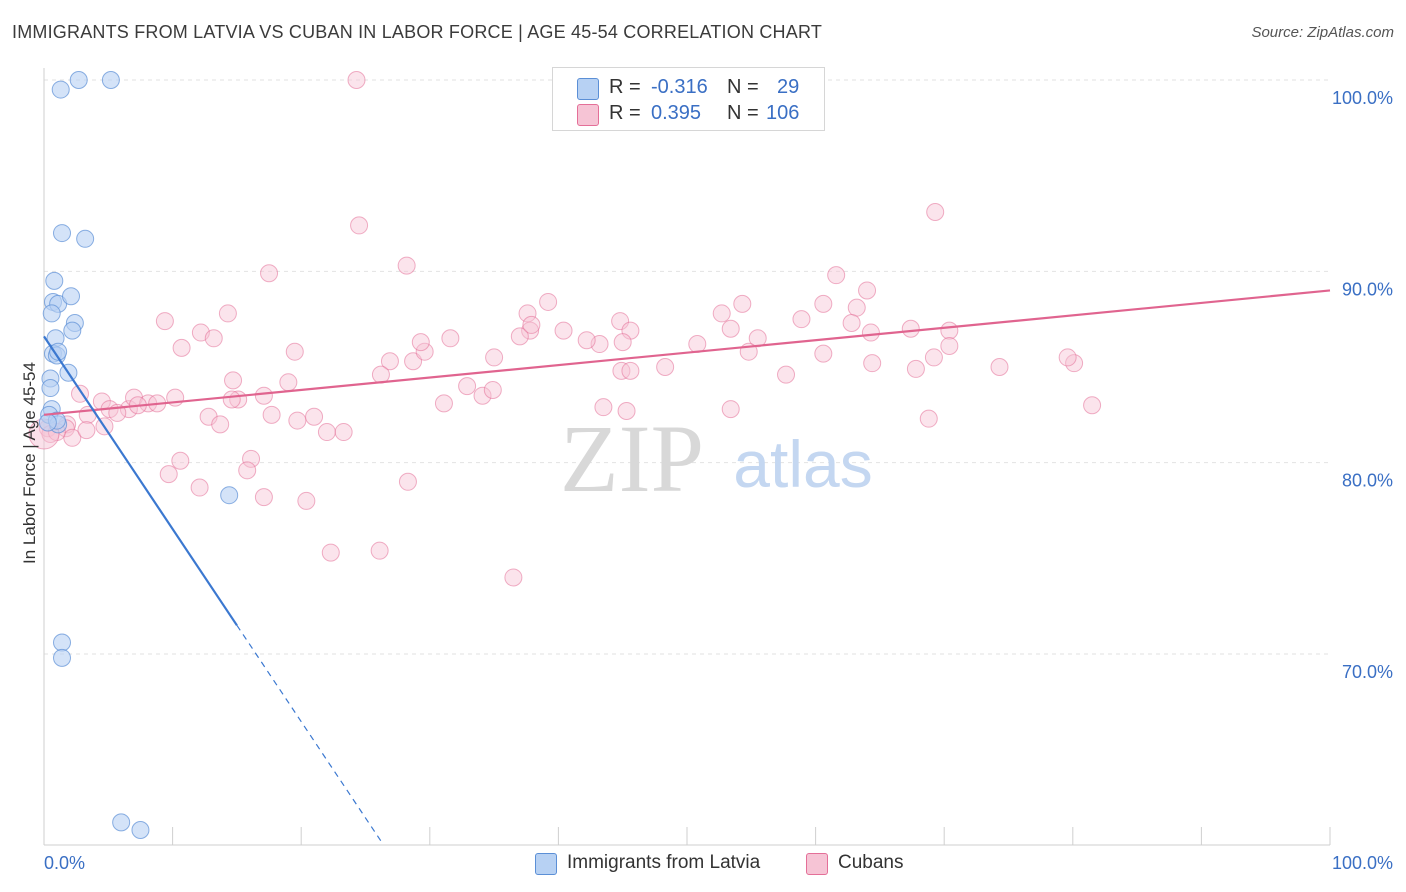 This screenshot has height=892, width=1406. Describe the element at coordinates (546, 864) in the screenshot. I see `bottom-legend-swatch-latvia` at that location.